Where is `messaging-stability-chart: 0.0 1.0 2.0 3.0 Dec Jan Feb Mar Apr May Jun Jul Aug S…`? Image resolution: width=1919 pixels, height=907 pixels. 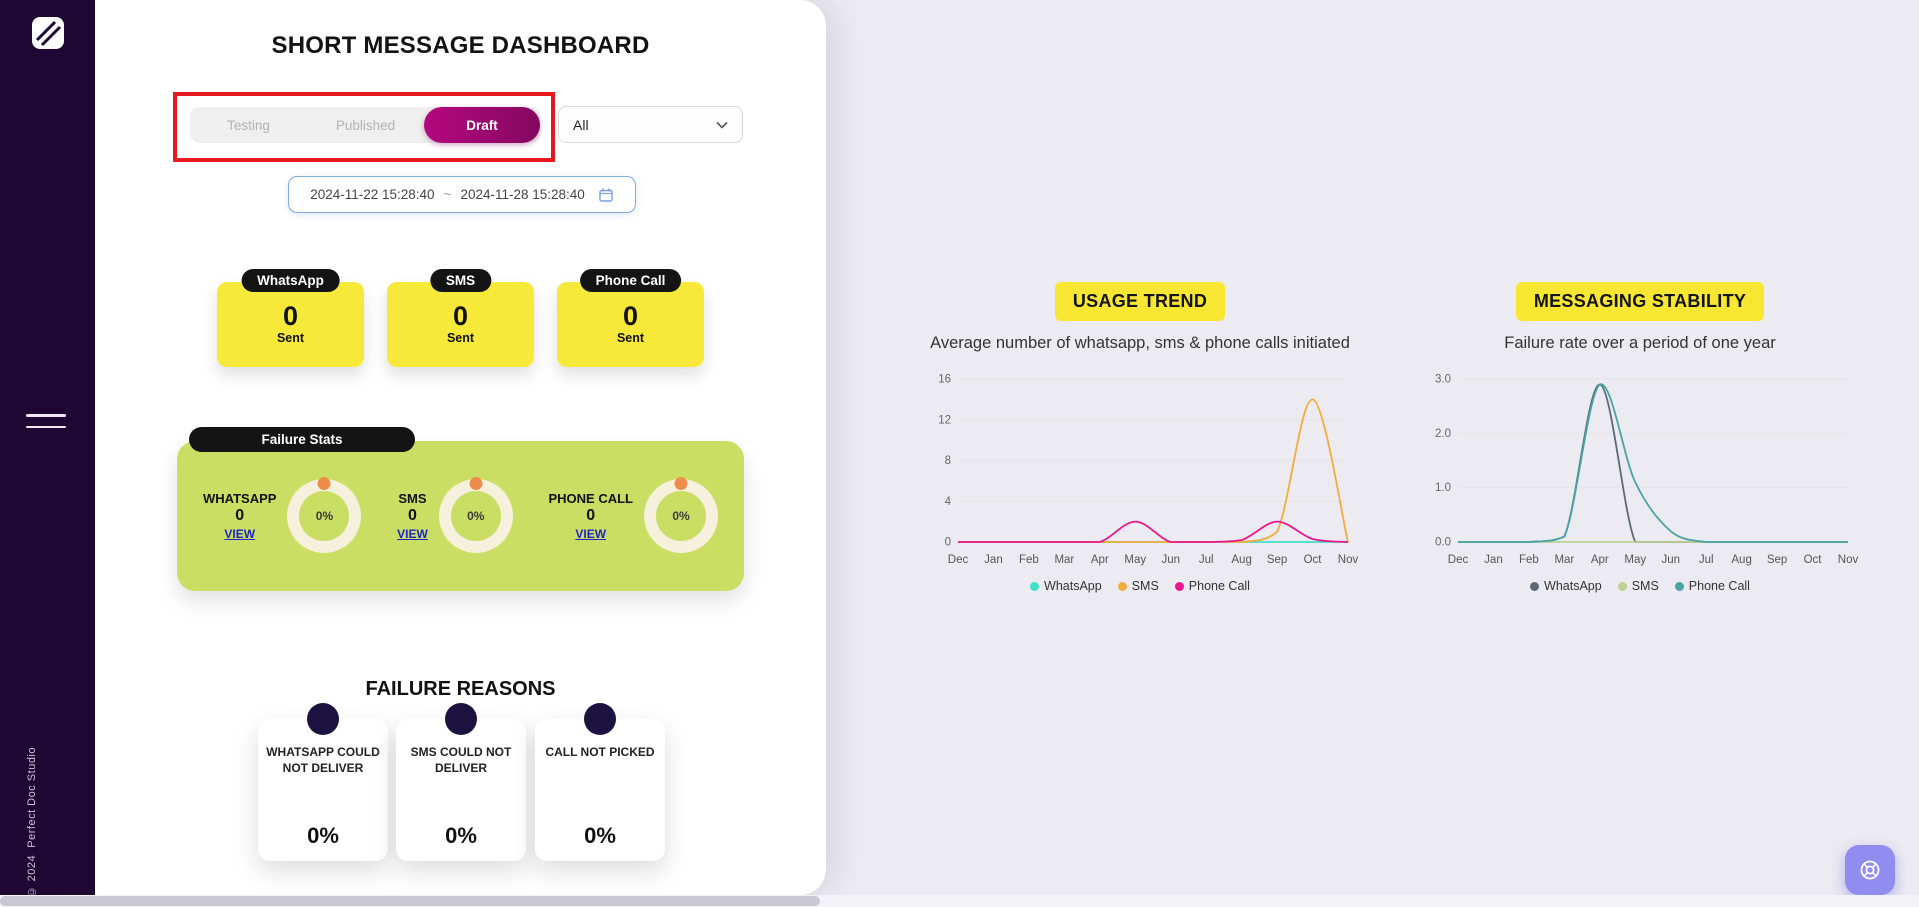
messaging-stability-chart: 0.0 1.0 2.0 3.0 Dec Jan Feb Mar Apr May Jun Jul Aug S… is located at coordinates (1646, 470).